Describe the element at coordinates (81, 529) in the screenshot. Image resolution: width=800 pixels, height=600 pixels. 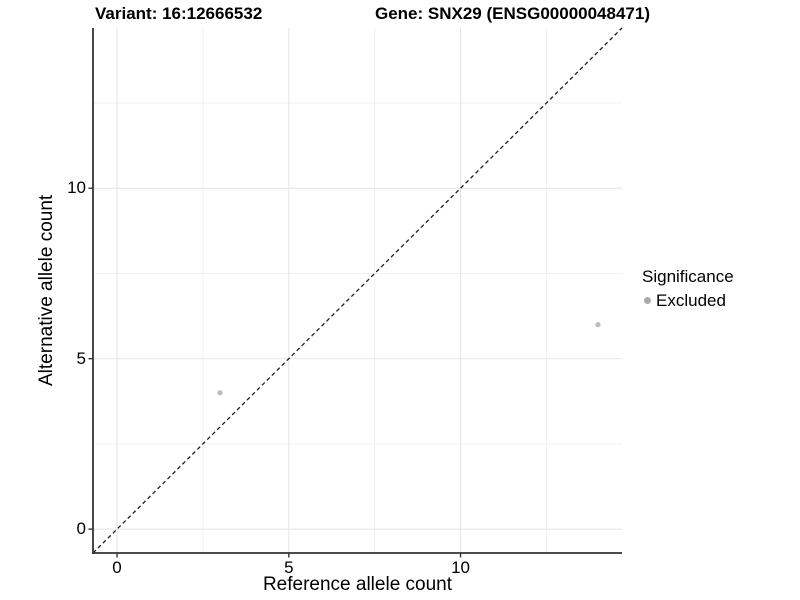
I see `y-tick-label: 0` at that location.